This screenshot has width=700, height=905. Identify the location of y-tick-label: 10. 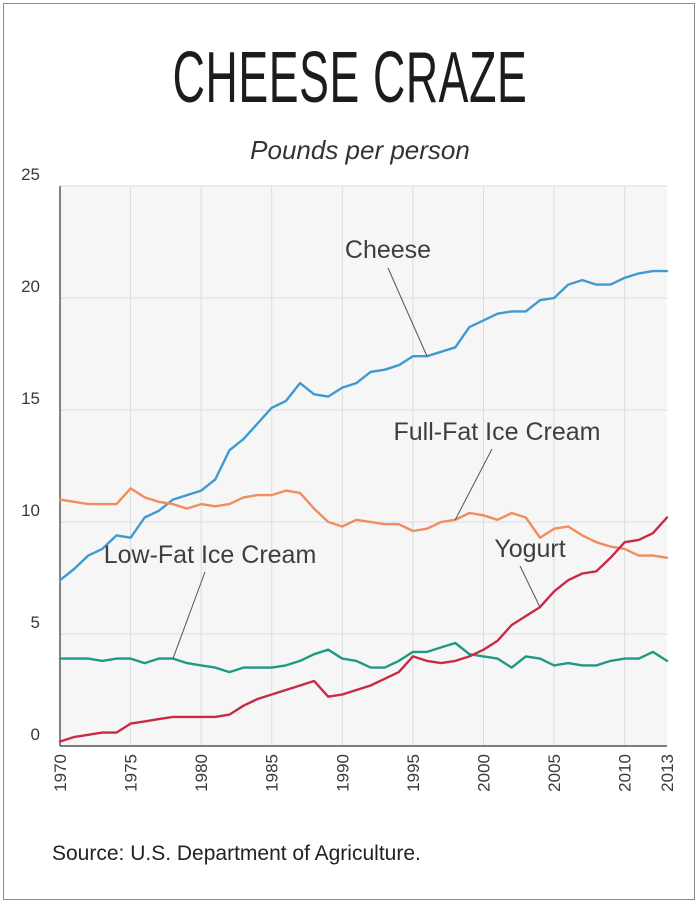
(30, 510).